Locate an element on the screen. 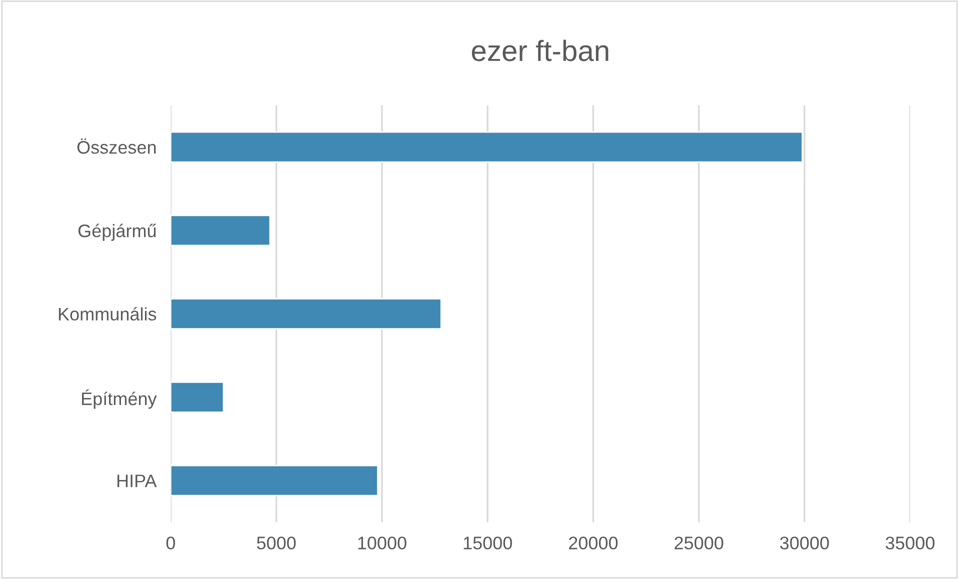 The height and width of the screenshot is (579, 959). x-tick-label: 20000 is located at coordinates (593, 543).